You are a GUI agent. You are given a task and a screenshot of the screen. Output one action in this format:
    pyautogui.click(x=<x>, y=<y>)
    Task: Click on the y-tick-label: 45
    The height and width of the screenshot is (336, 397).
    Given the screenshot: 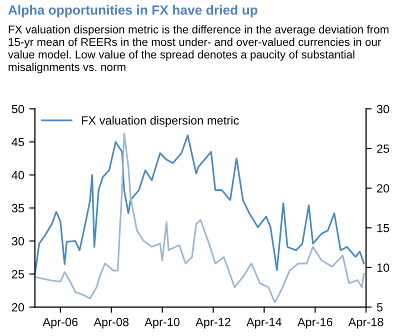 What is the action you would take?
    pyautogui.click(x=18, y=142)
    